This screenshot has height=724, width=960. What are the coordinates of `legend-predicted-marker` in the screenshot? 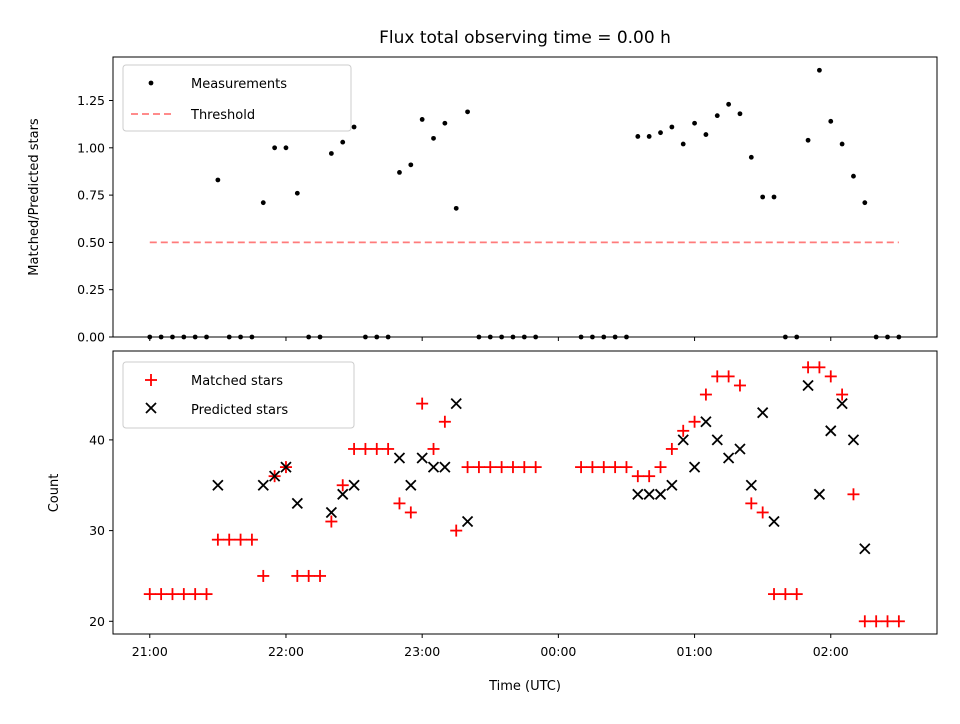 It's located at (151, 408).